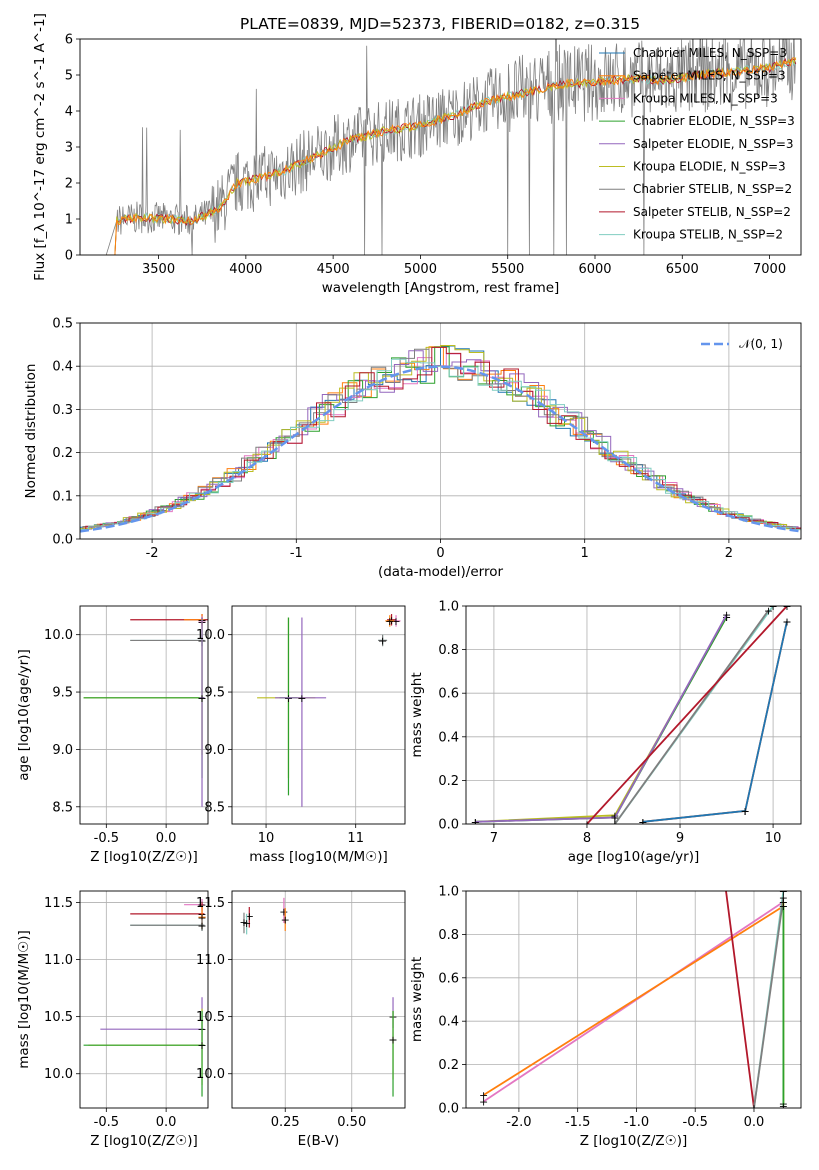 The height and width of the screenshot is (1170, 819). What do you see at coordinates (451, 156) in the screenshot?
I see `model-spectrum-salpeter-miles` at bounding box center [451, 156].